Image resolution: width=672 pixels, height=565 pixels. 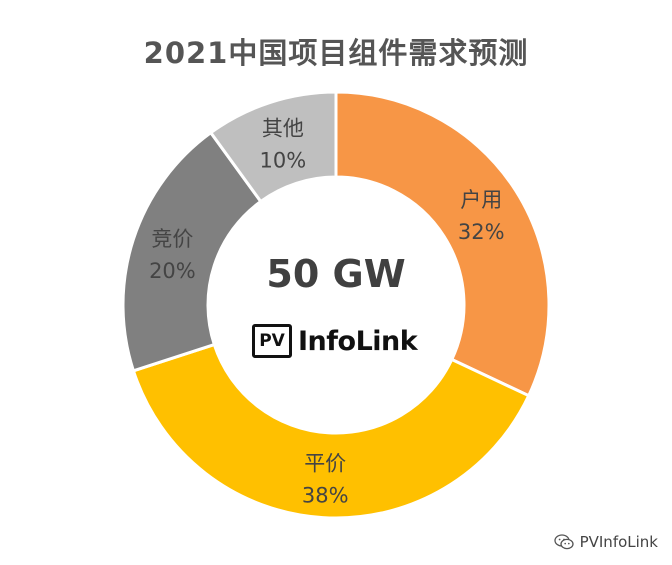 What do you see at coordinates (358, 341) in the screenshot?
I see `brand-name: InfoLink` at bounding box center [358, 341].